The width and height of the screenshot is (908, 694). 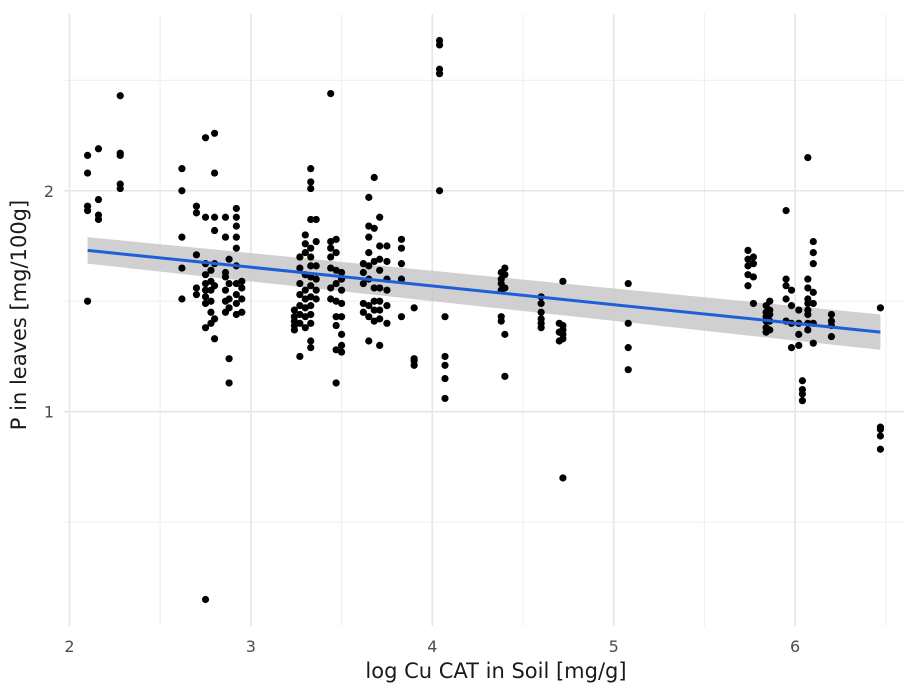 I want to click on confidence-band, so click(x=484, y=293).